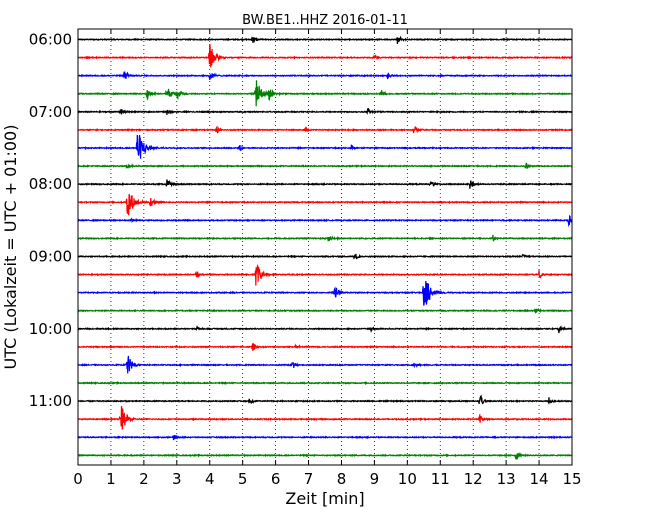 This screenshot has width=650, height=520. What do you see at coordinates (50, 112) in the screenshot?
I see `y-tick-label: 07:00` at bounding box center [50, 112].